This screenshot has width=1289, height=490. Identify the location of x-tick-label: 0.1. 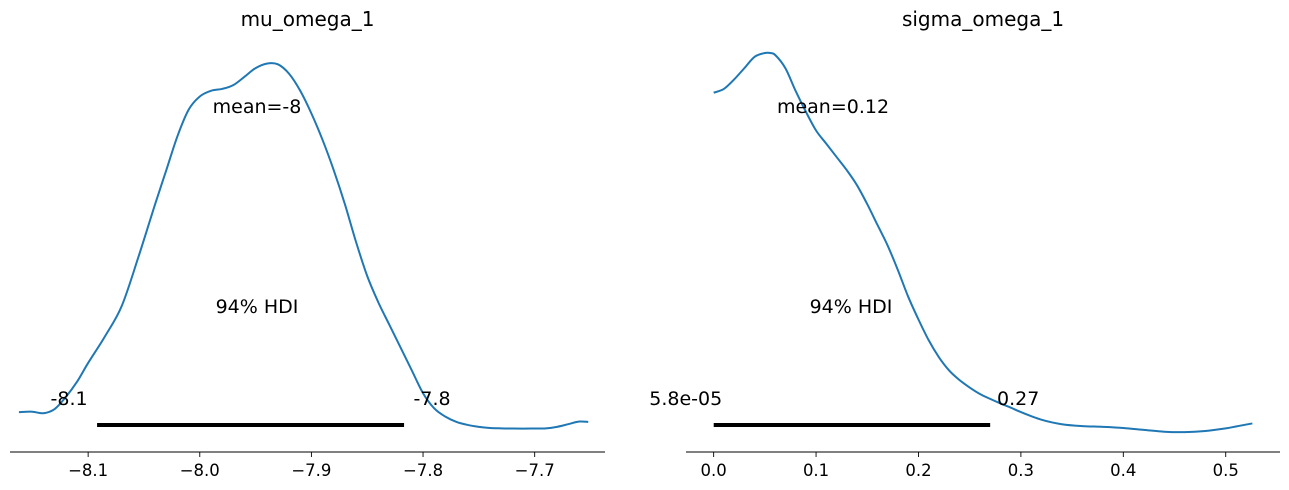
(816, 470).